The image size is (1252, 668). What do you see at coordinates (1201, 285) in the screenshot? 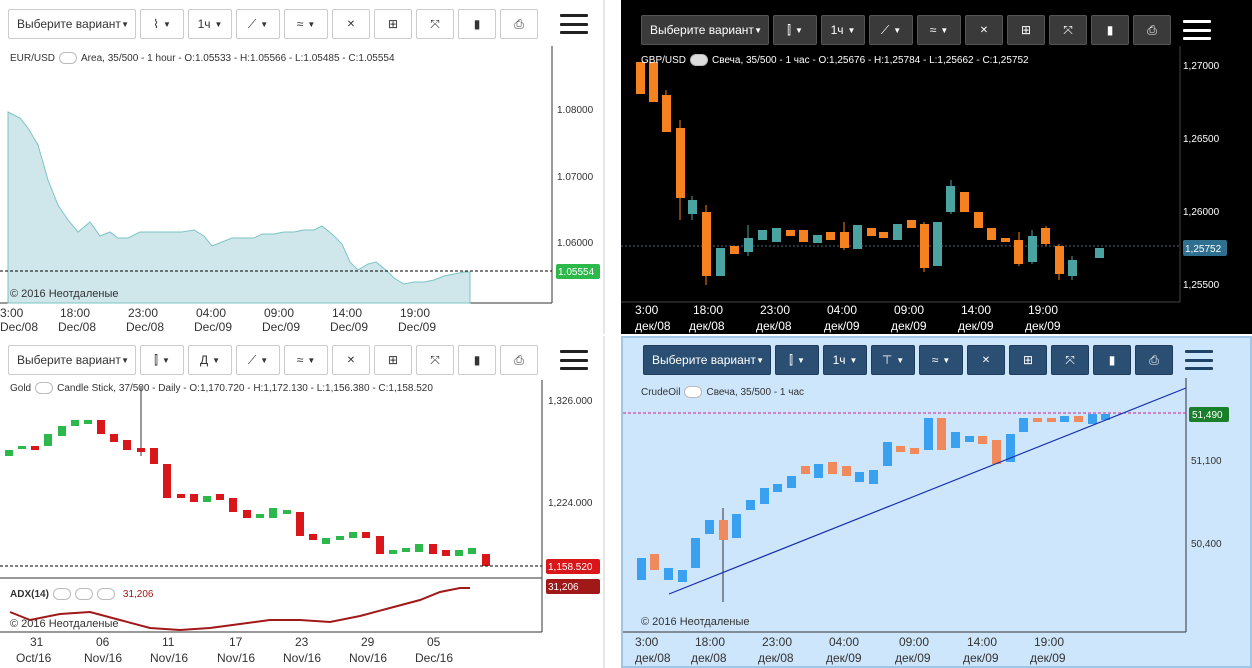
I see `svg-text: 1,25500` at bounding box center [1201, 285].